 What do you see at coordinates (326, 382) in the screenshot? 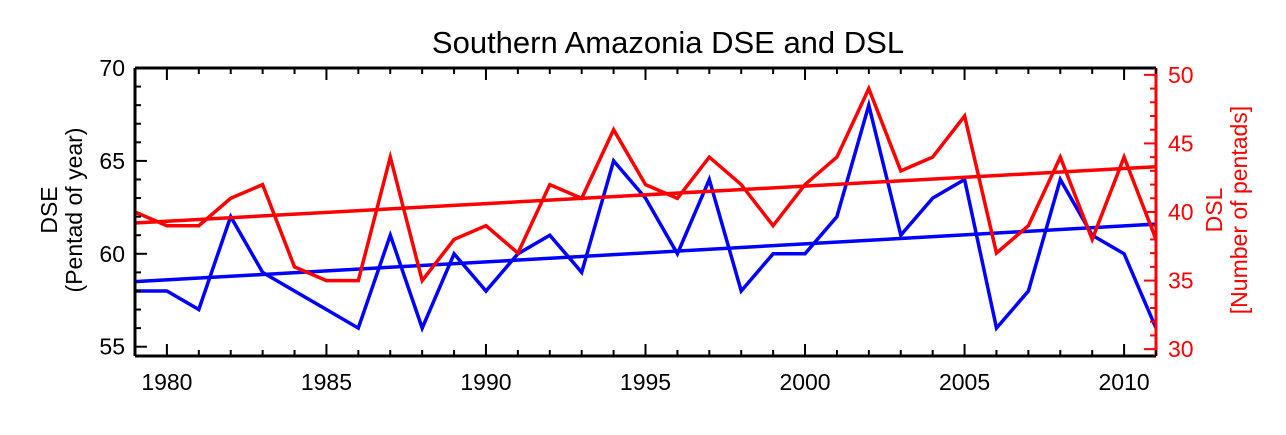
I see `x-tick-label: 1985` at bounding box center [326, 382].